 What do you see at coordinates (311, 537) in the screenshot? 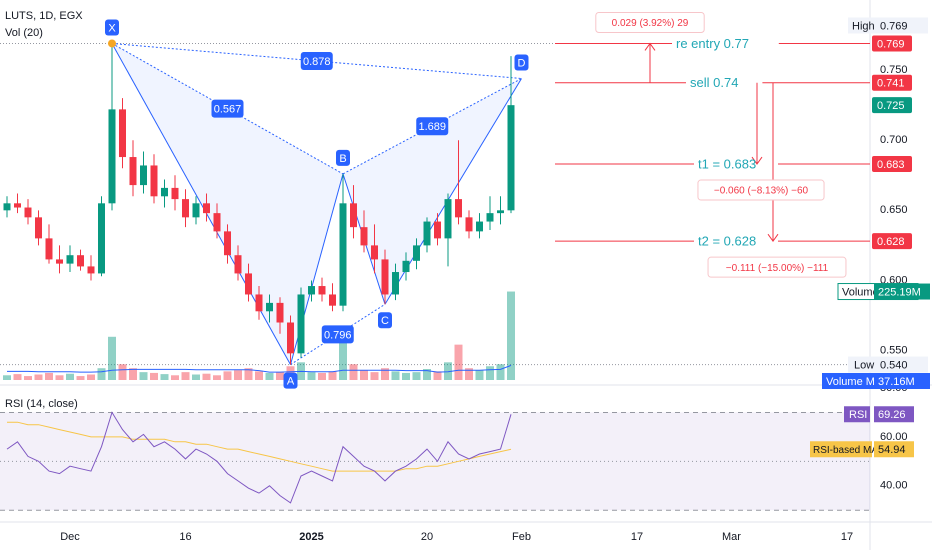
I see `x-tick-label: 2025` at bounding box center [311, 537].